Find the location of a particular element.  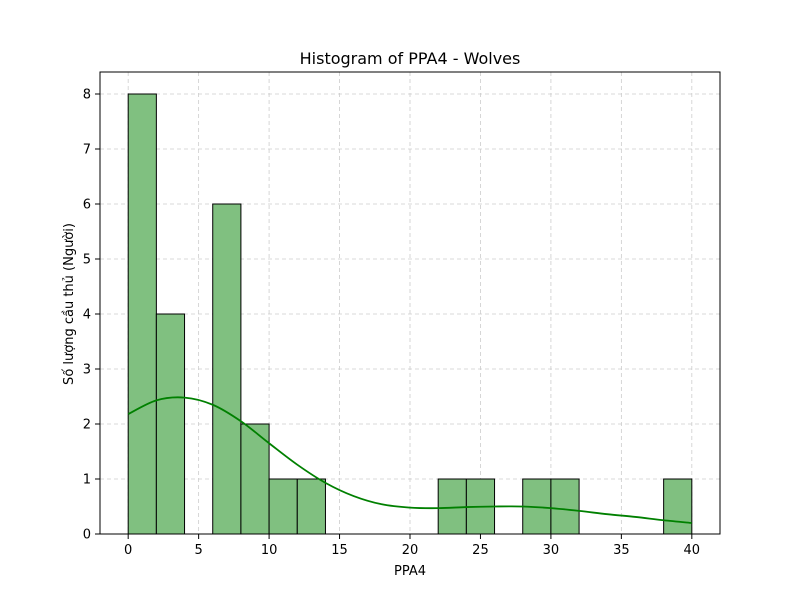

y-axis-label: Số lượng cầu thủ (Người) is located at coordinates (69, 304).